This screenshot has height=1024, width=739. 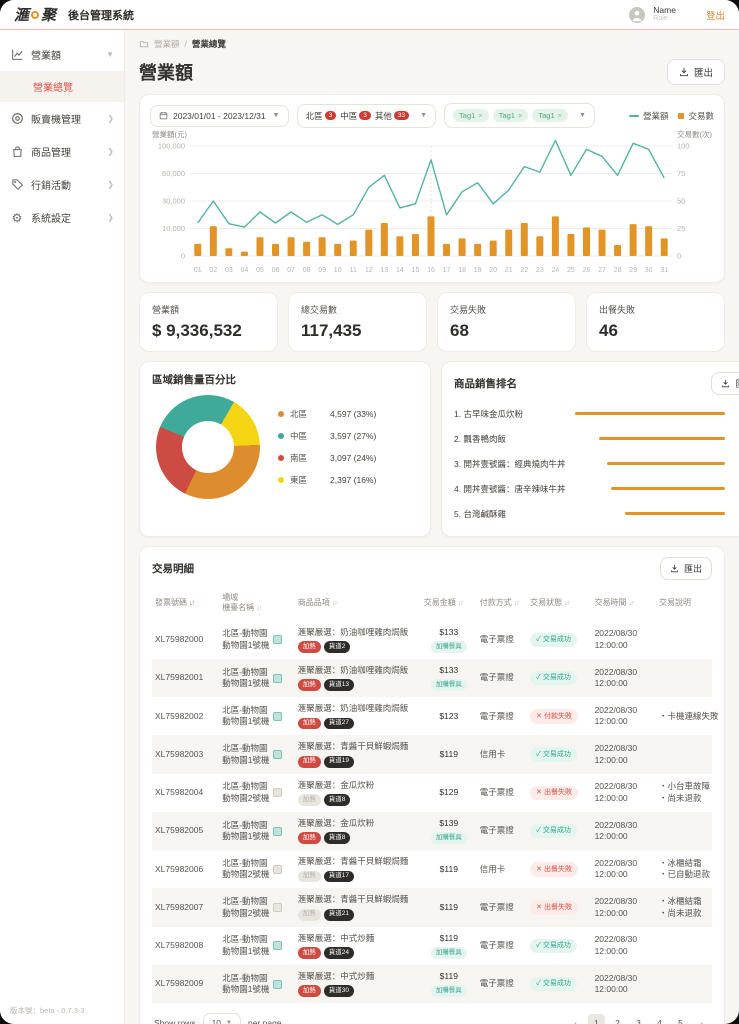 What do you see at coordinates (327, 480) in the screenshot?
I see `donut-legend-item: 東區 2,397 (16%)` at bounding box center [327, 480].